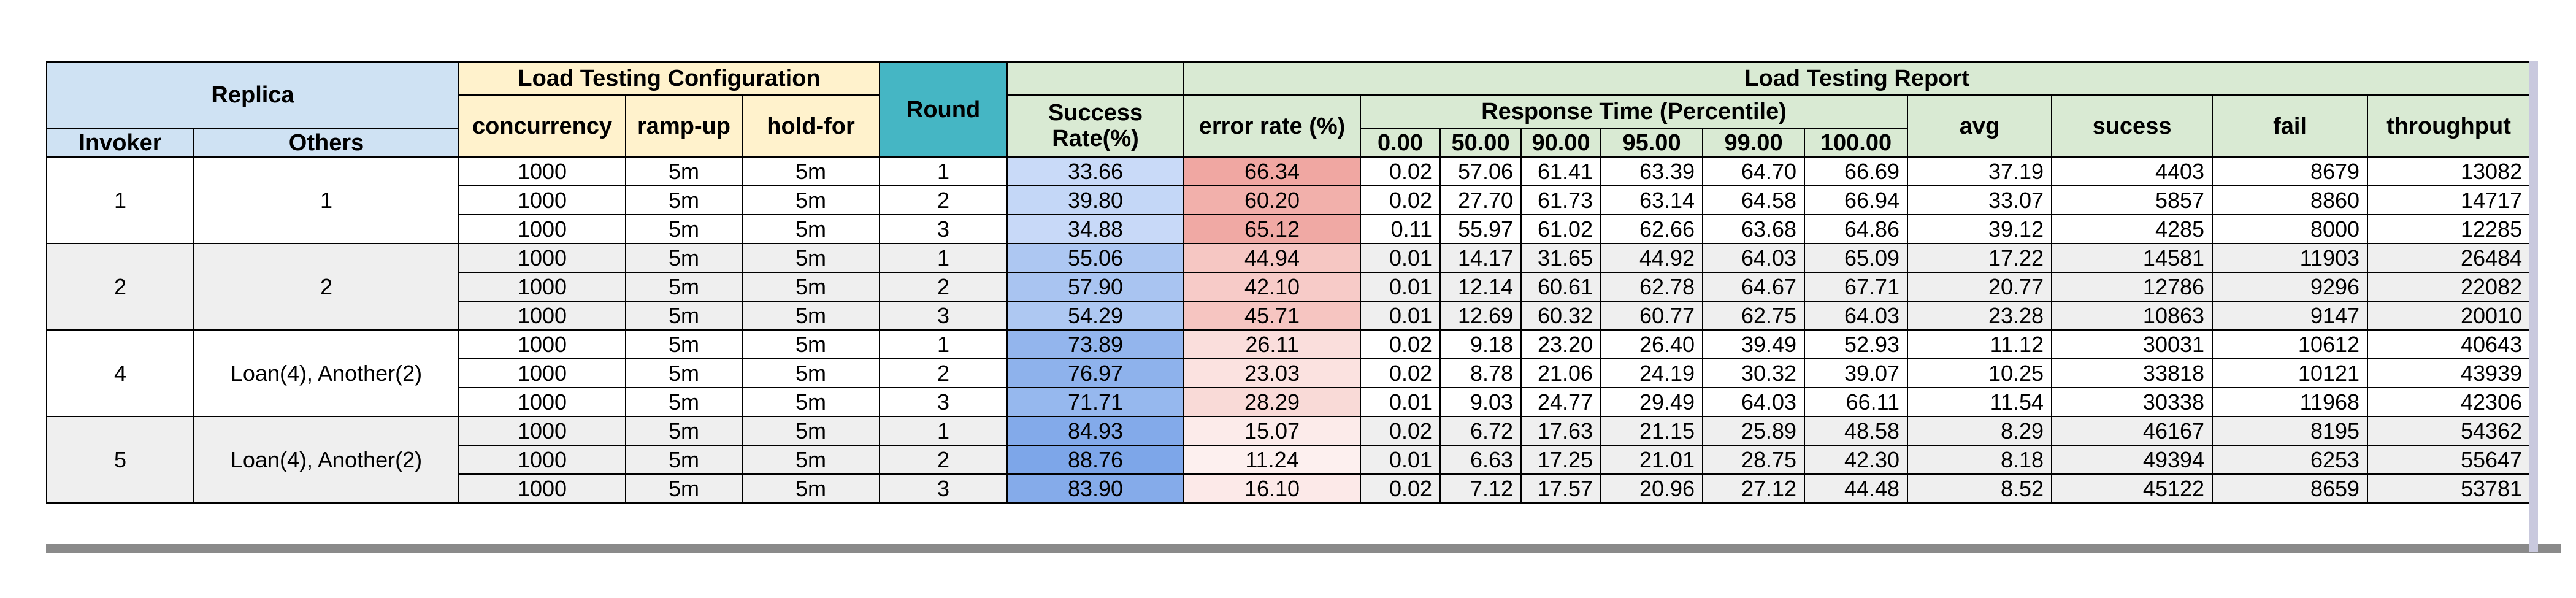  What do you see at coordinates (2290, 287) in the screenshot?
I see `cell-fail: 9296` at bounding box center [2290, 287].